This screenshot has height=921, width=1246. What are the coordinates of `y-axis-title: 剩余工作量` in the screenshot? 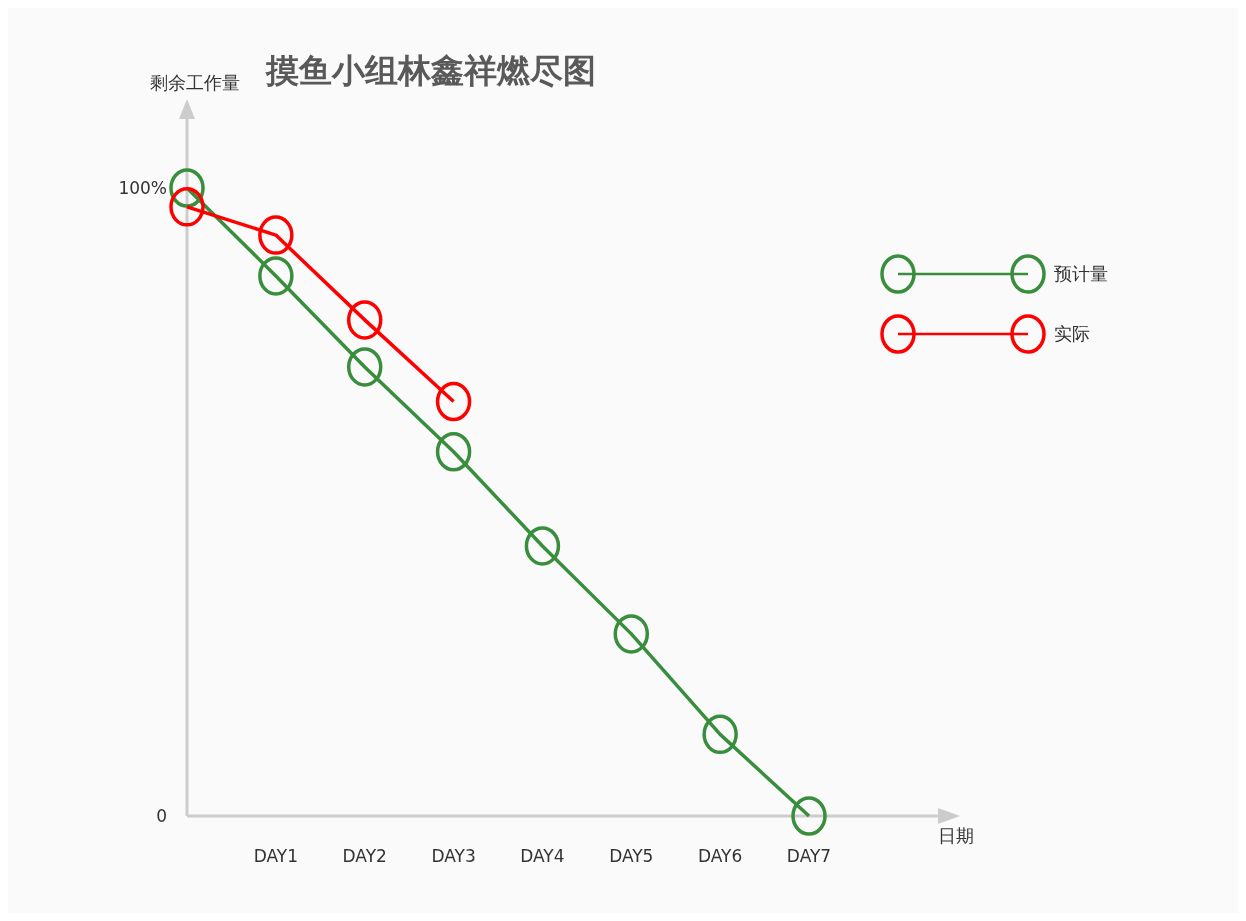 It's located at (195, 82).